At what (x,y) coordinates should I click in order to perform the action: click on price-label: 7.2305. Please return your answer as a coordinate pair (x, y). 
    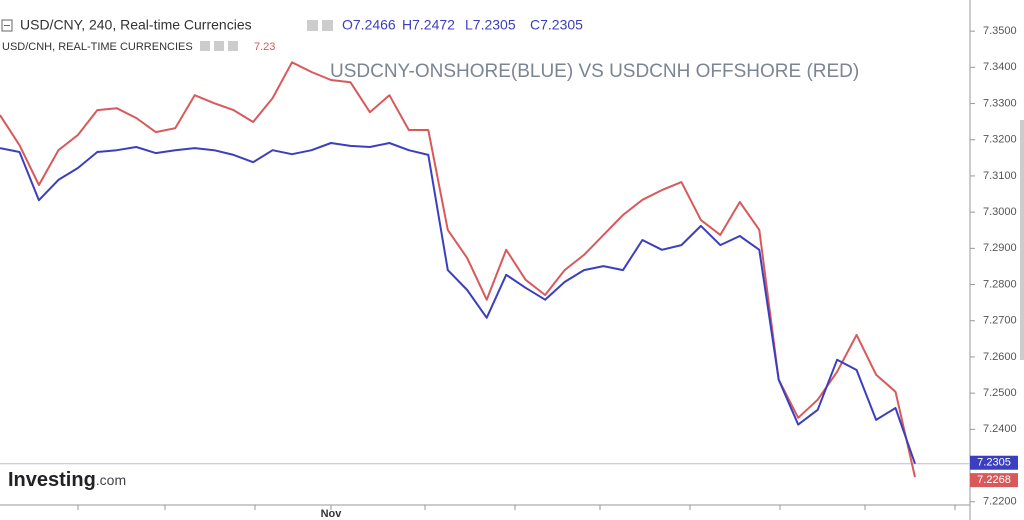
    Looking at the image, I should click on (994, 463).